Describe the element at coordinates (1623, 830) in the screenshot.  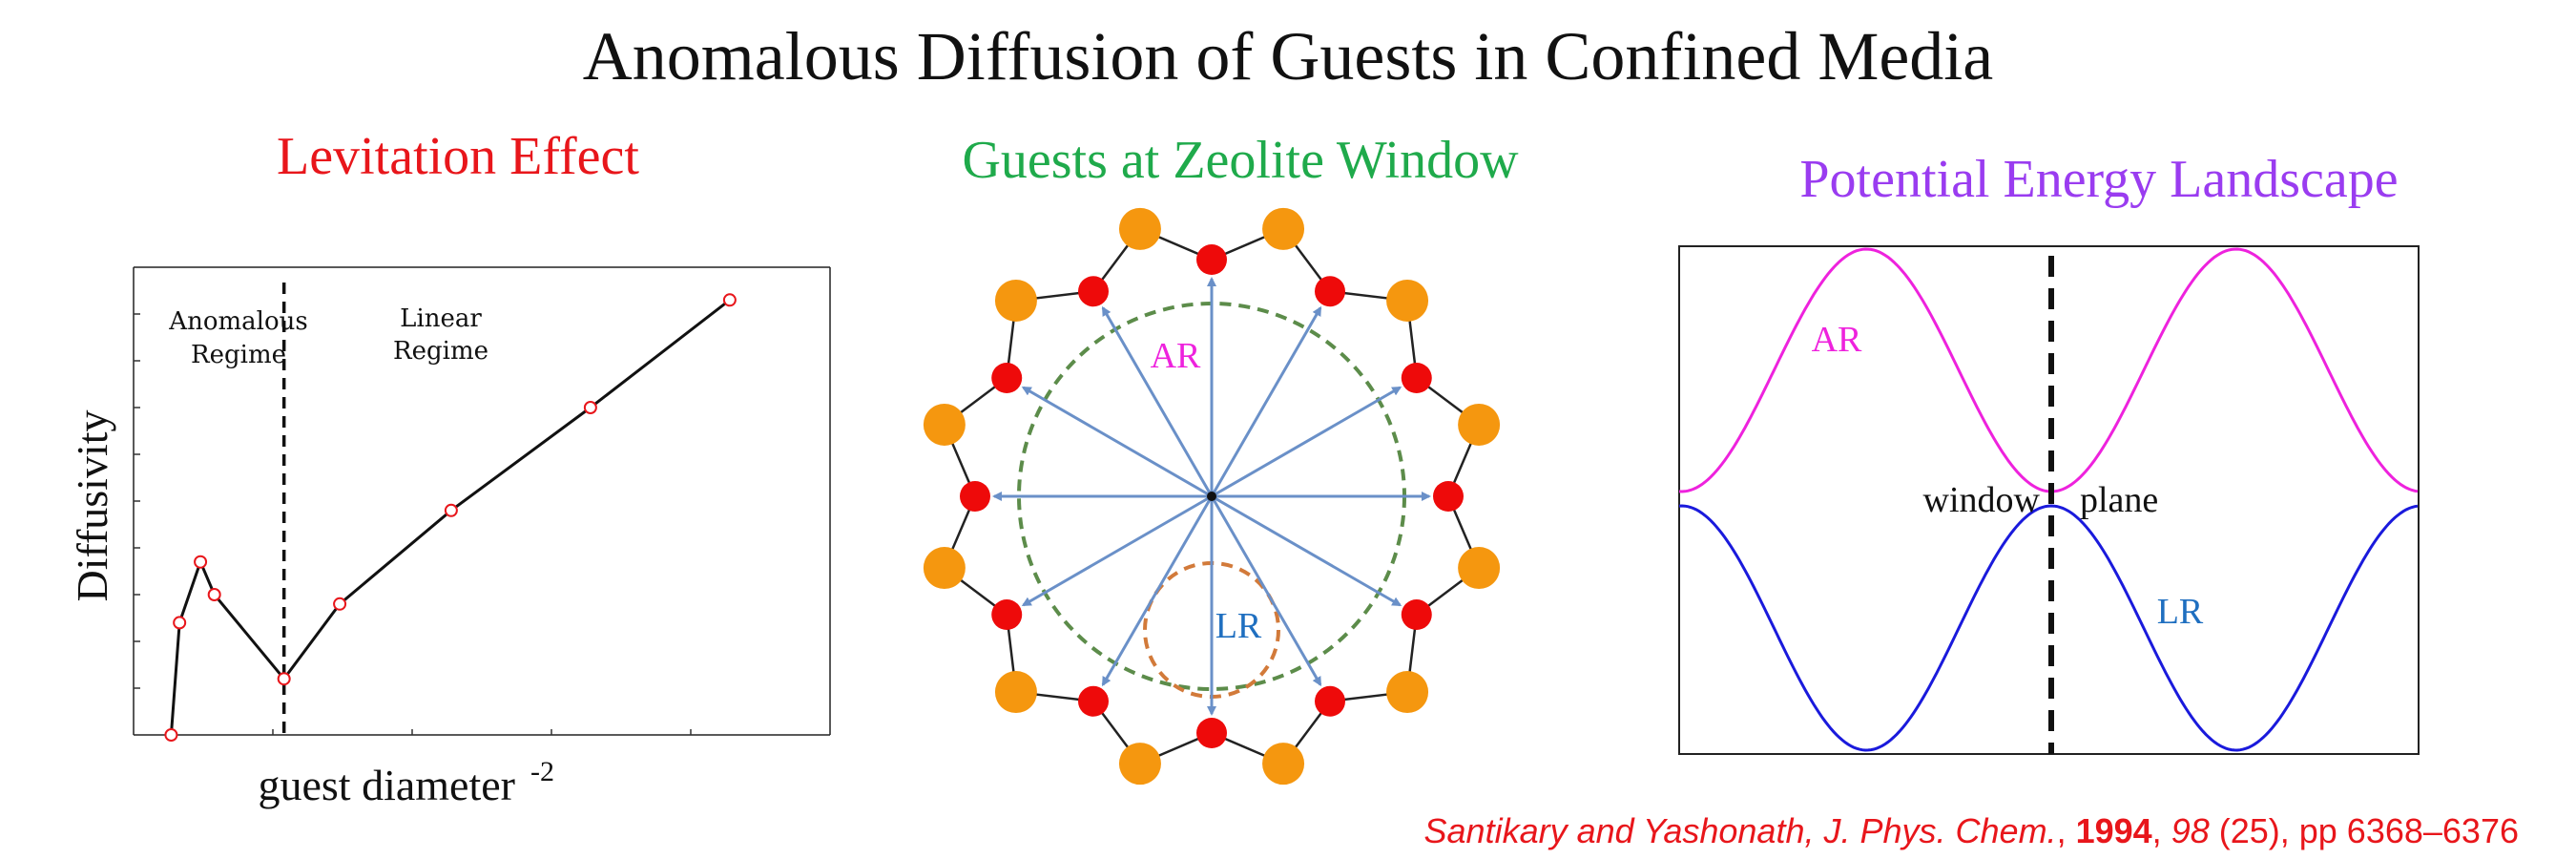
I see `citation-authors: Santikary and Yashonath,` at that location.